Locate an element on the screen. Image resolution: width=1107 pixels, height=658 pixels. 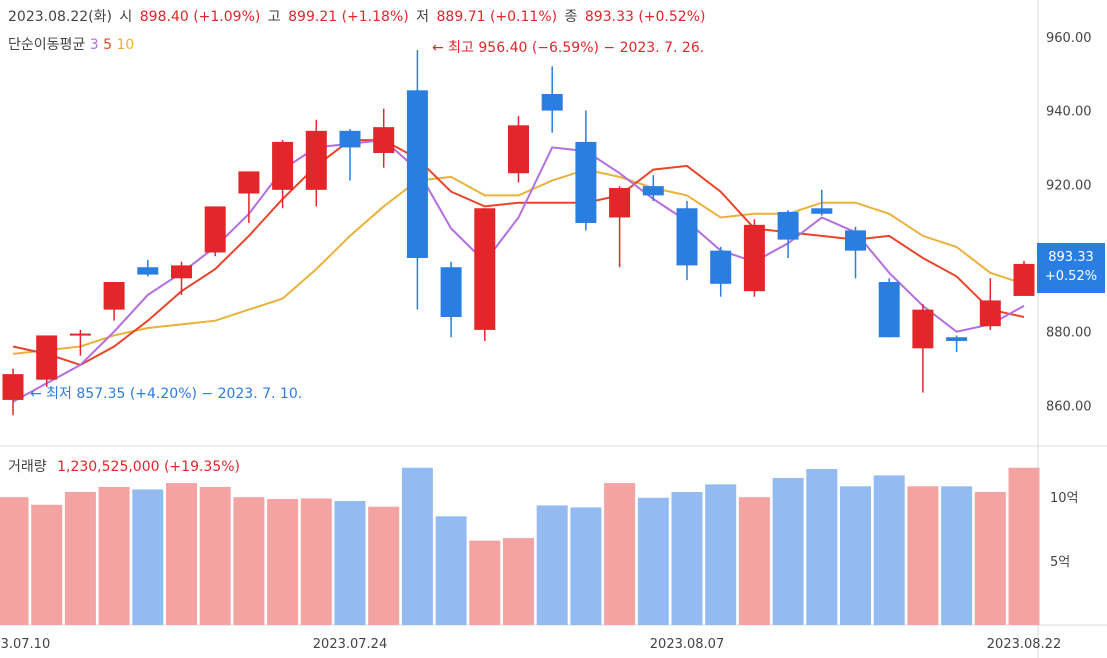
price-tick-label: 920.00 is located at coordinates (1069, 185).